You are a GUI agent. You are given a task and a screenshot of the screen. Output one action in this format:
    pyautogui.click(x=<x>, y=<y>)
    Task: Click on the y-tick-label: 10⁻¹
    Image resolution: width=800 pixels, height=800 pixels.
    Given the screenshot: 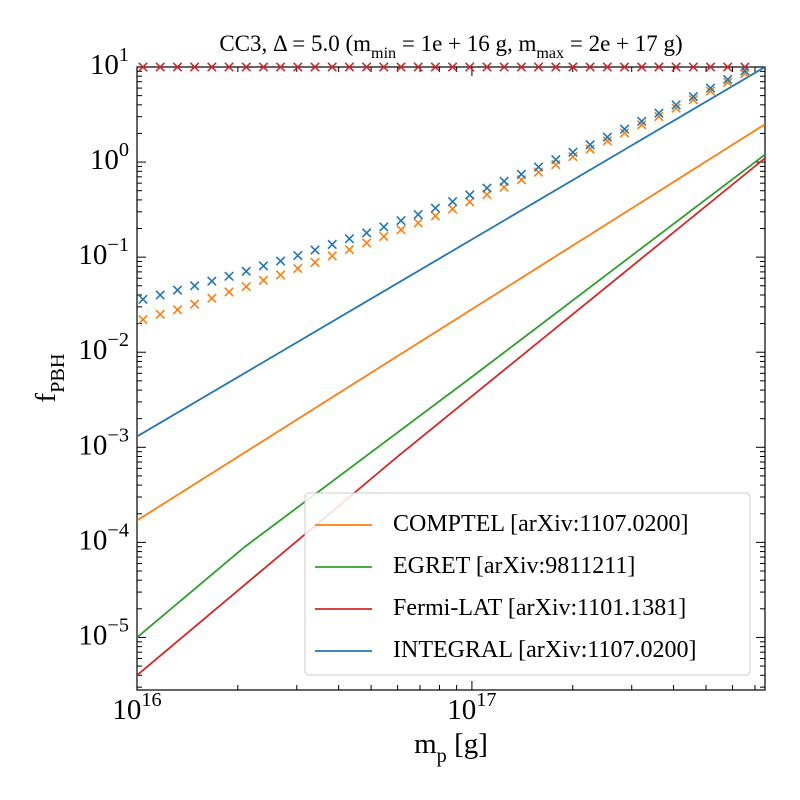 What is the action you would take?
    pyautogui.click(x=103, y=252)
    